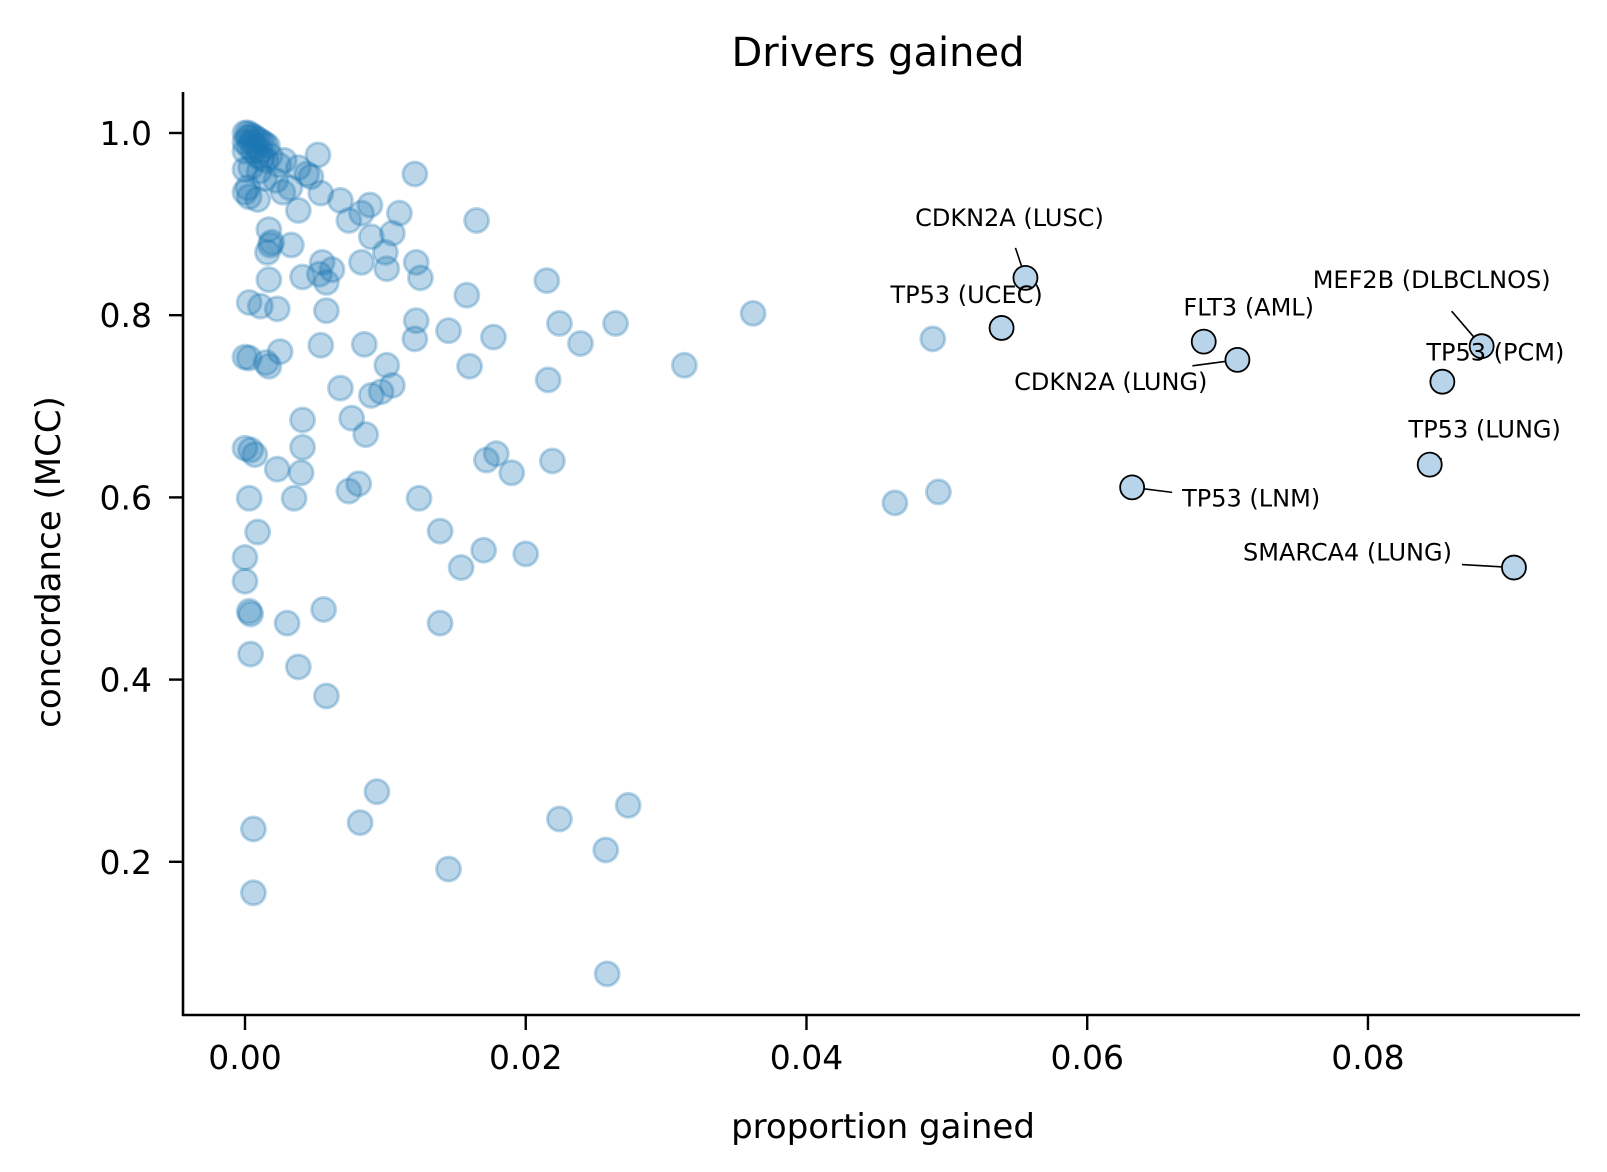 Image resolution: width=1607 pixels, height=1172 pixels. I want to click on x-axis-label: proportion gained, so click(883, 1127).